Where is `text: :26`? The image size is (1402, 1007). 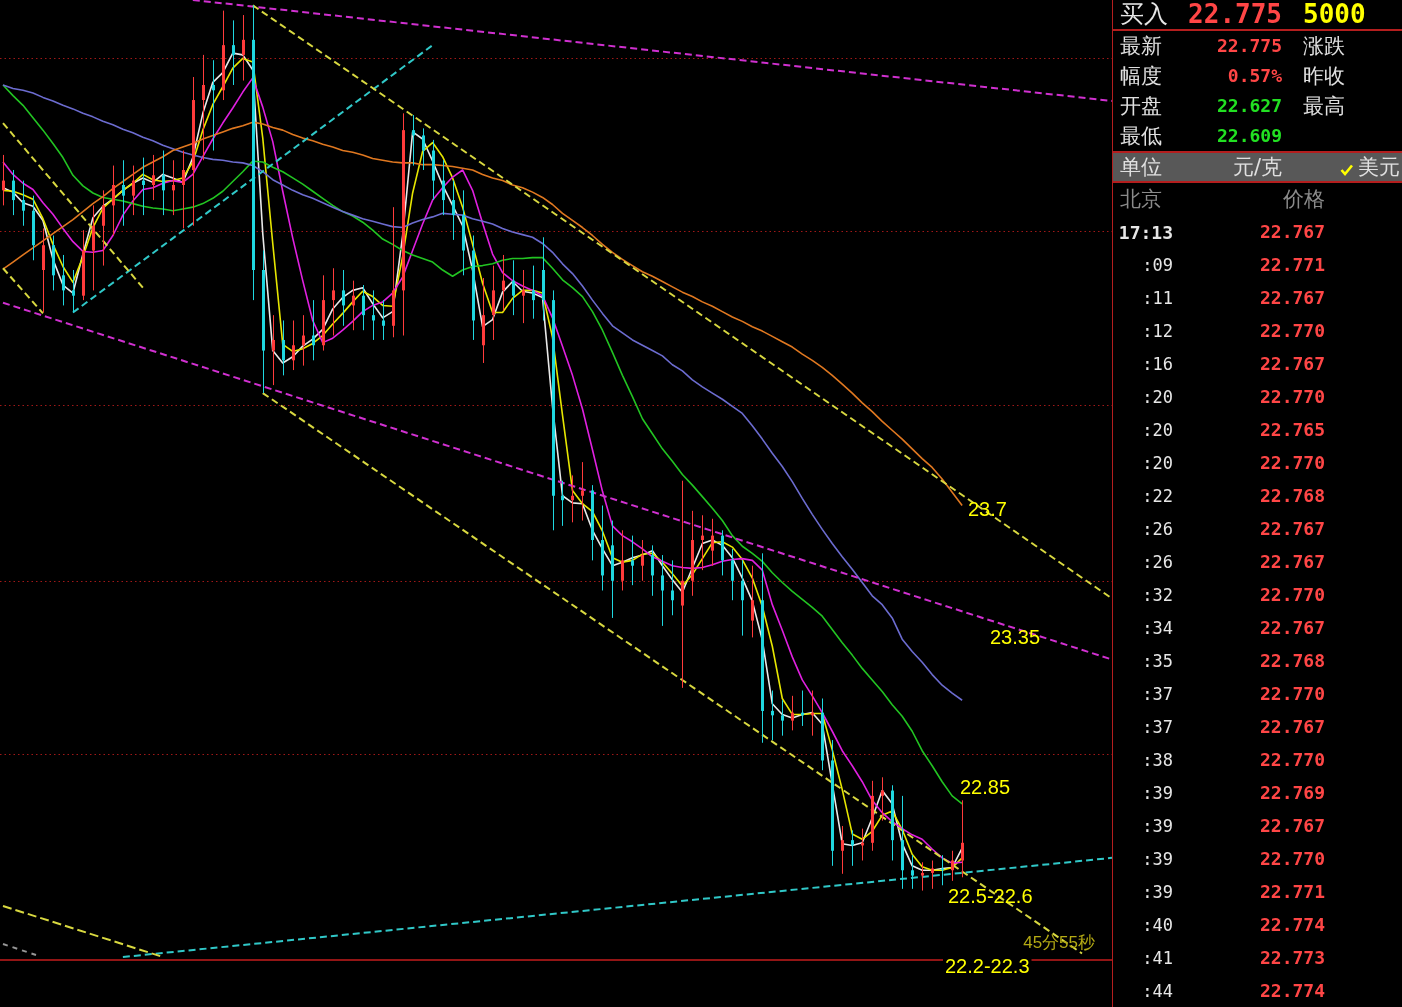
text: :26 is located at coordinates (1157, 529).